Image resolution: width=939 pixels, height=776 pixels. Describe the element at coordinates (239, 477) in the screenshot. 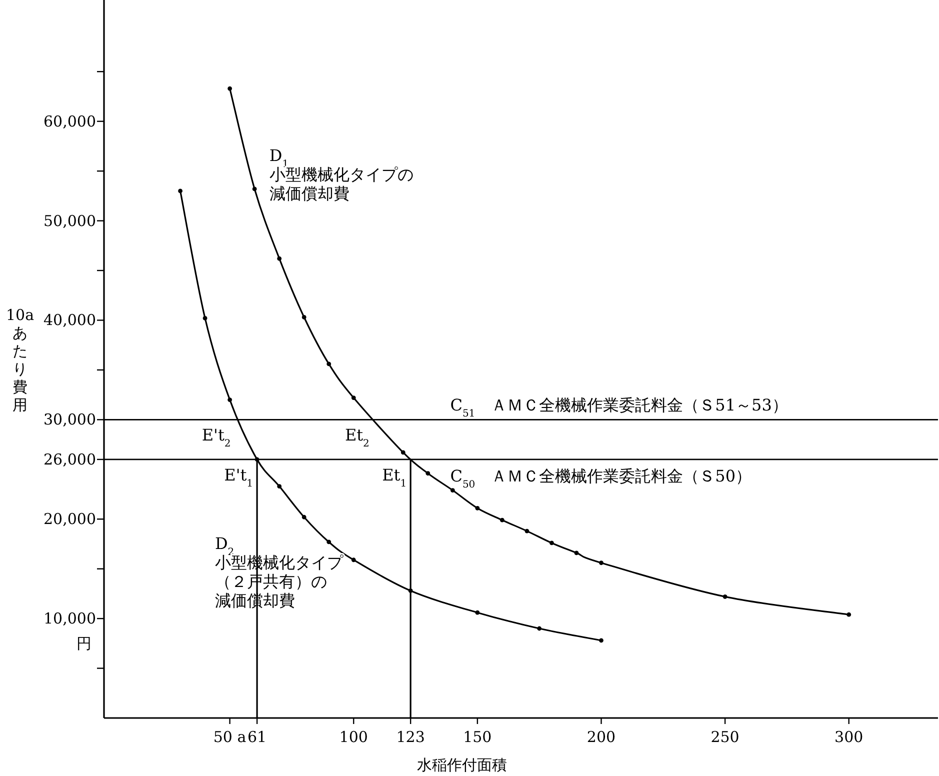

I see `annotation: E't$_{1}$` at that location.